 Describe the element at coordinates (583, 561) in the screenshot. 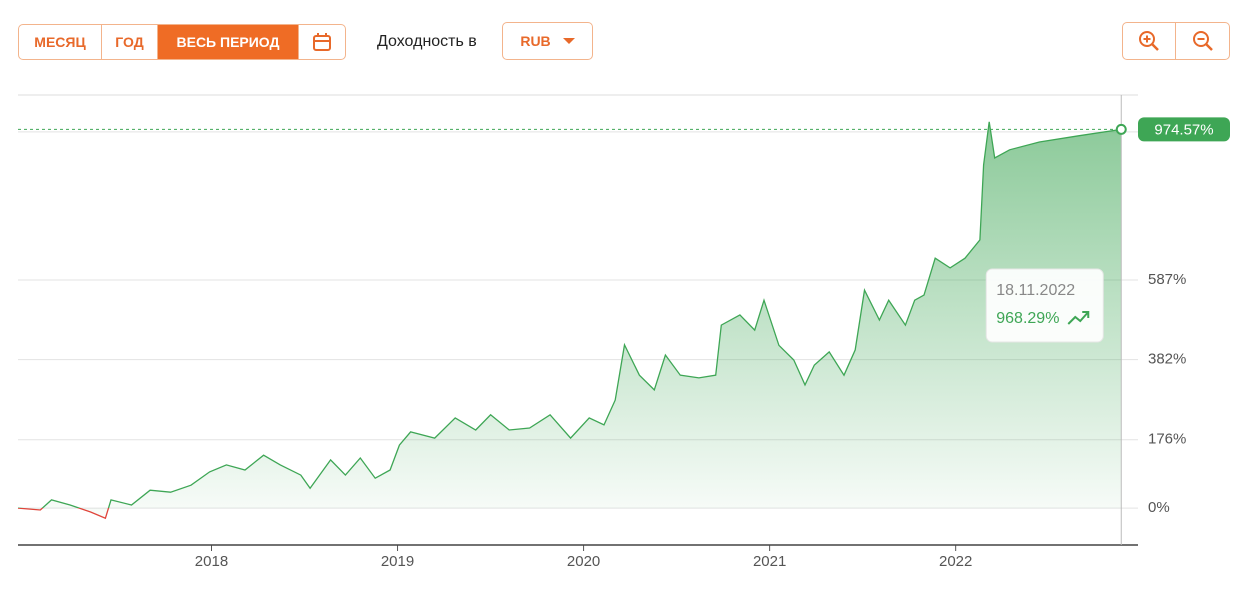

I see `x-tick-label: 2020` at that location.